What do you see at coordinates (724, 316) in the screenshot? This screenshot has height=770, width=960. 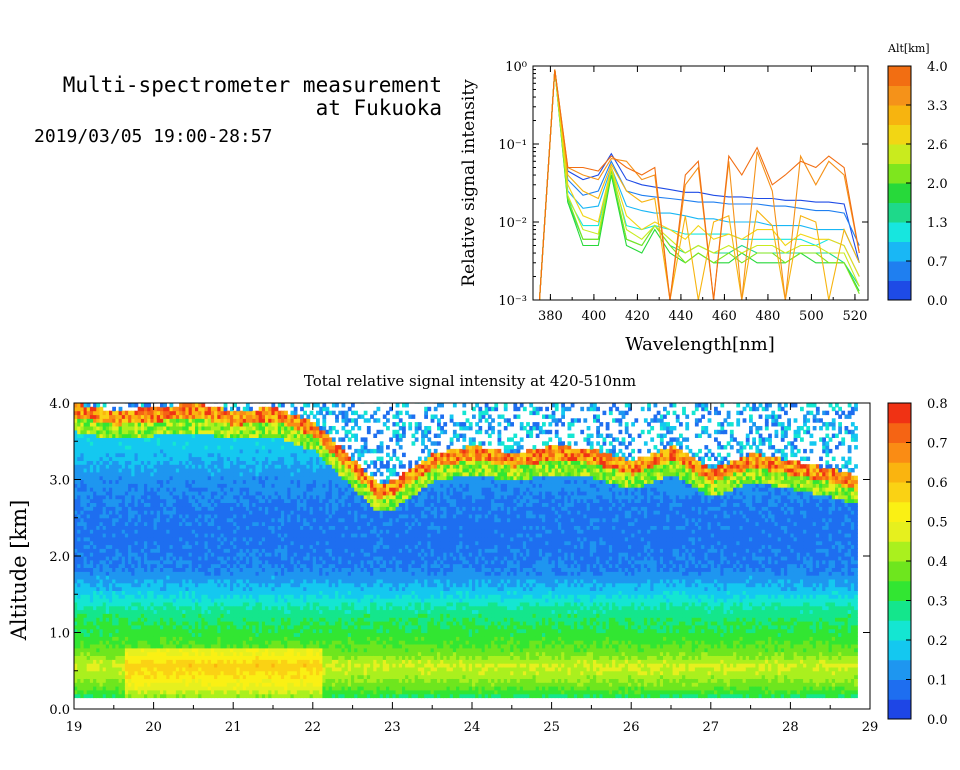 I see `spectrum-x-tick-label-4: 460` at bounding box center [724, 316].